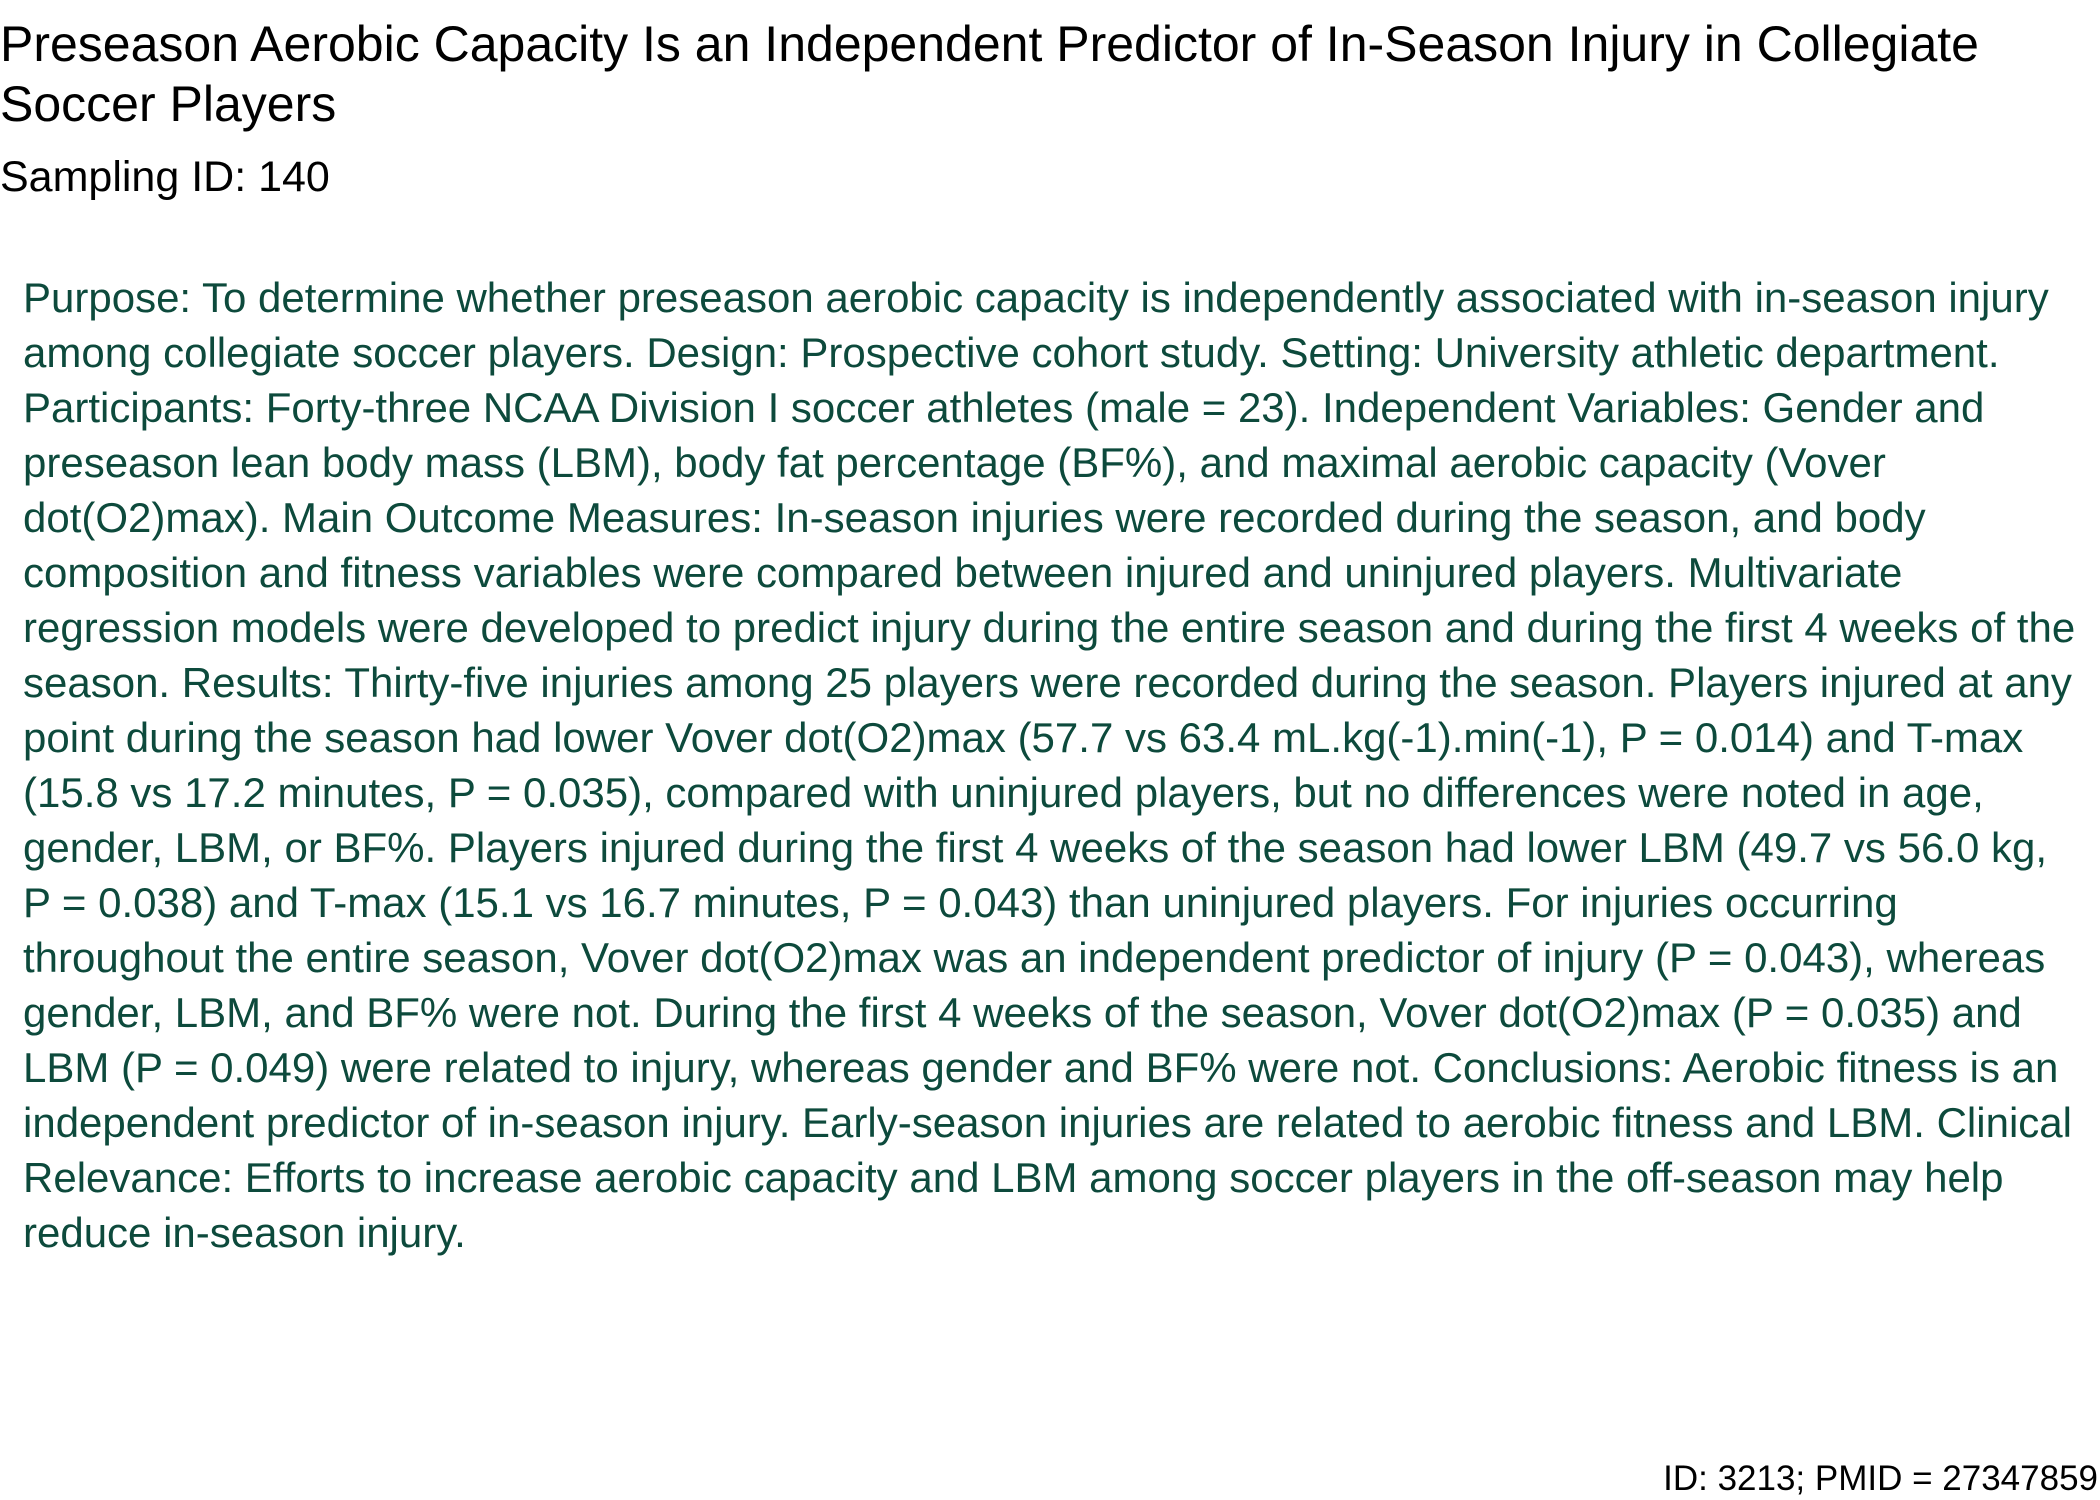 Image resolution: width=2100 pixels, height=1500 pixels. I want to click on sampling-id: Sampling ID: 140, so click(165, 177).